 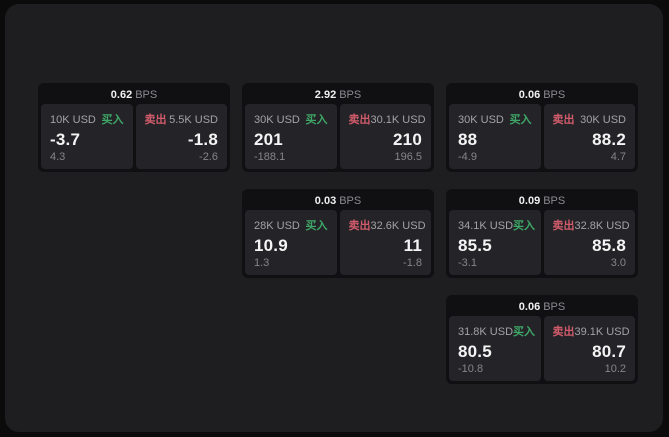 I want to click on sell-tile: 卖出 30K USD 88.2 4.7, so click(x=589, y=136).